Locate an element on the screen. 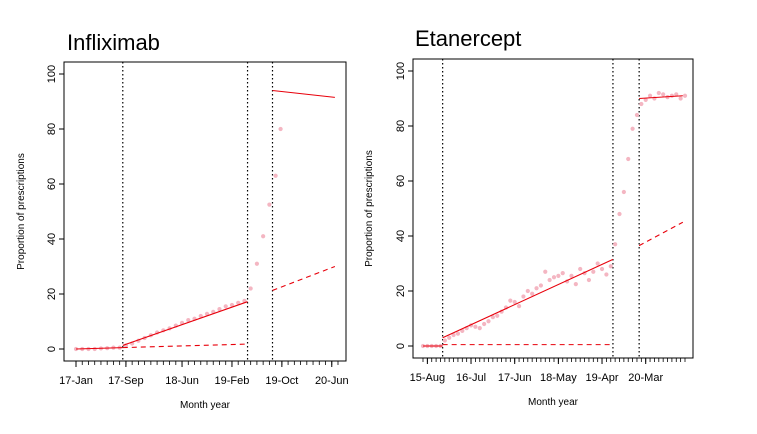 Image resolution: width=757 pixels, height=434 pixels. x-tick-label: 15-Aug is located at coordinates (427, 378).